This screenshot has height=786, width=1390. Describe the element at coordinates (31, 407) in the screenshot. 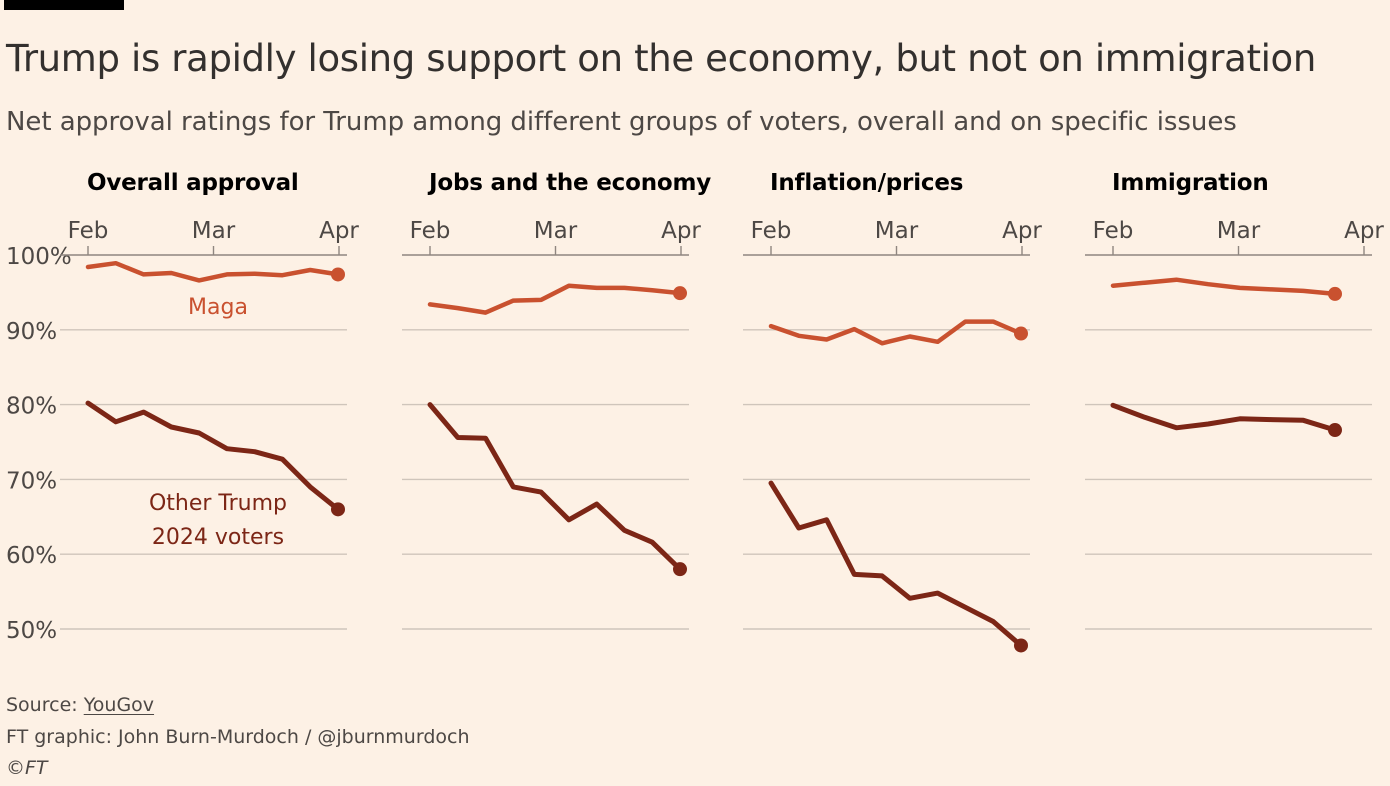

I see `y-tick-label: 80%` at that location.